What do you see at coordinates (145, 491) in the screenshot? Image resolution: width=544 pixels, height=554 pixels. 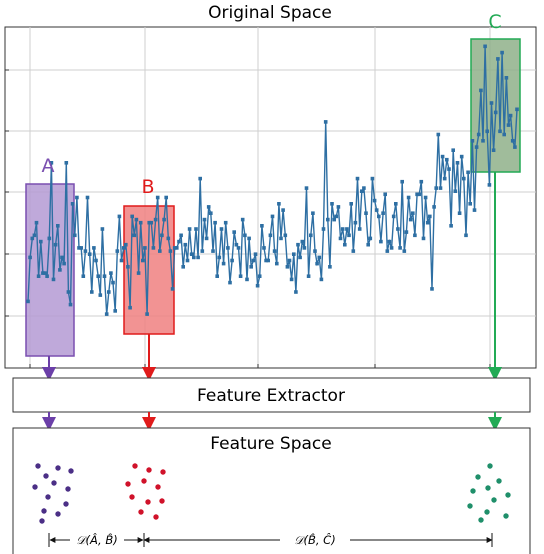 I see `feature-cluster-b` at bounding box center [145, 491].